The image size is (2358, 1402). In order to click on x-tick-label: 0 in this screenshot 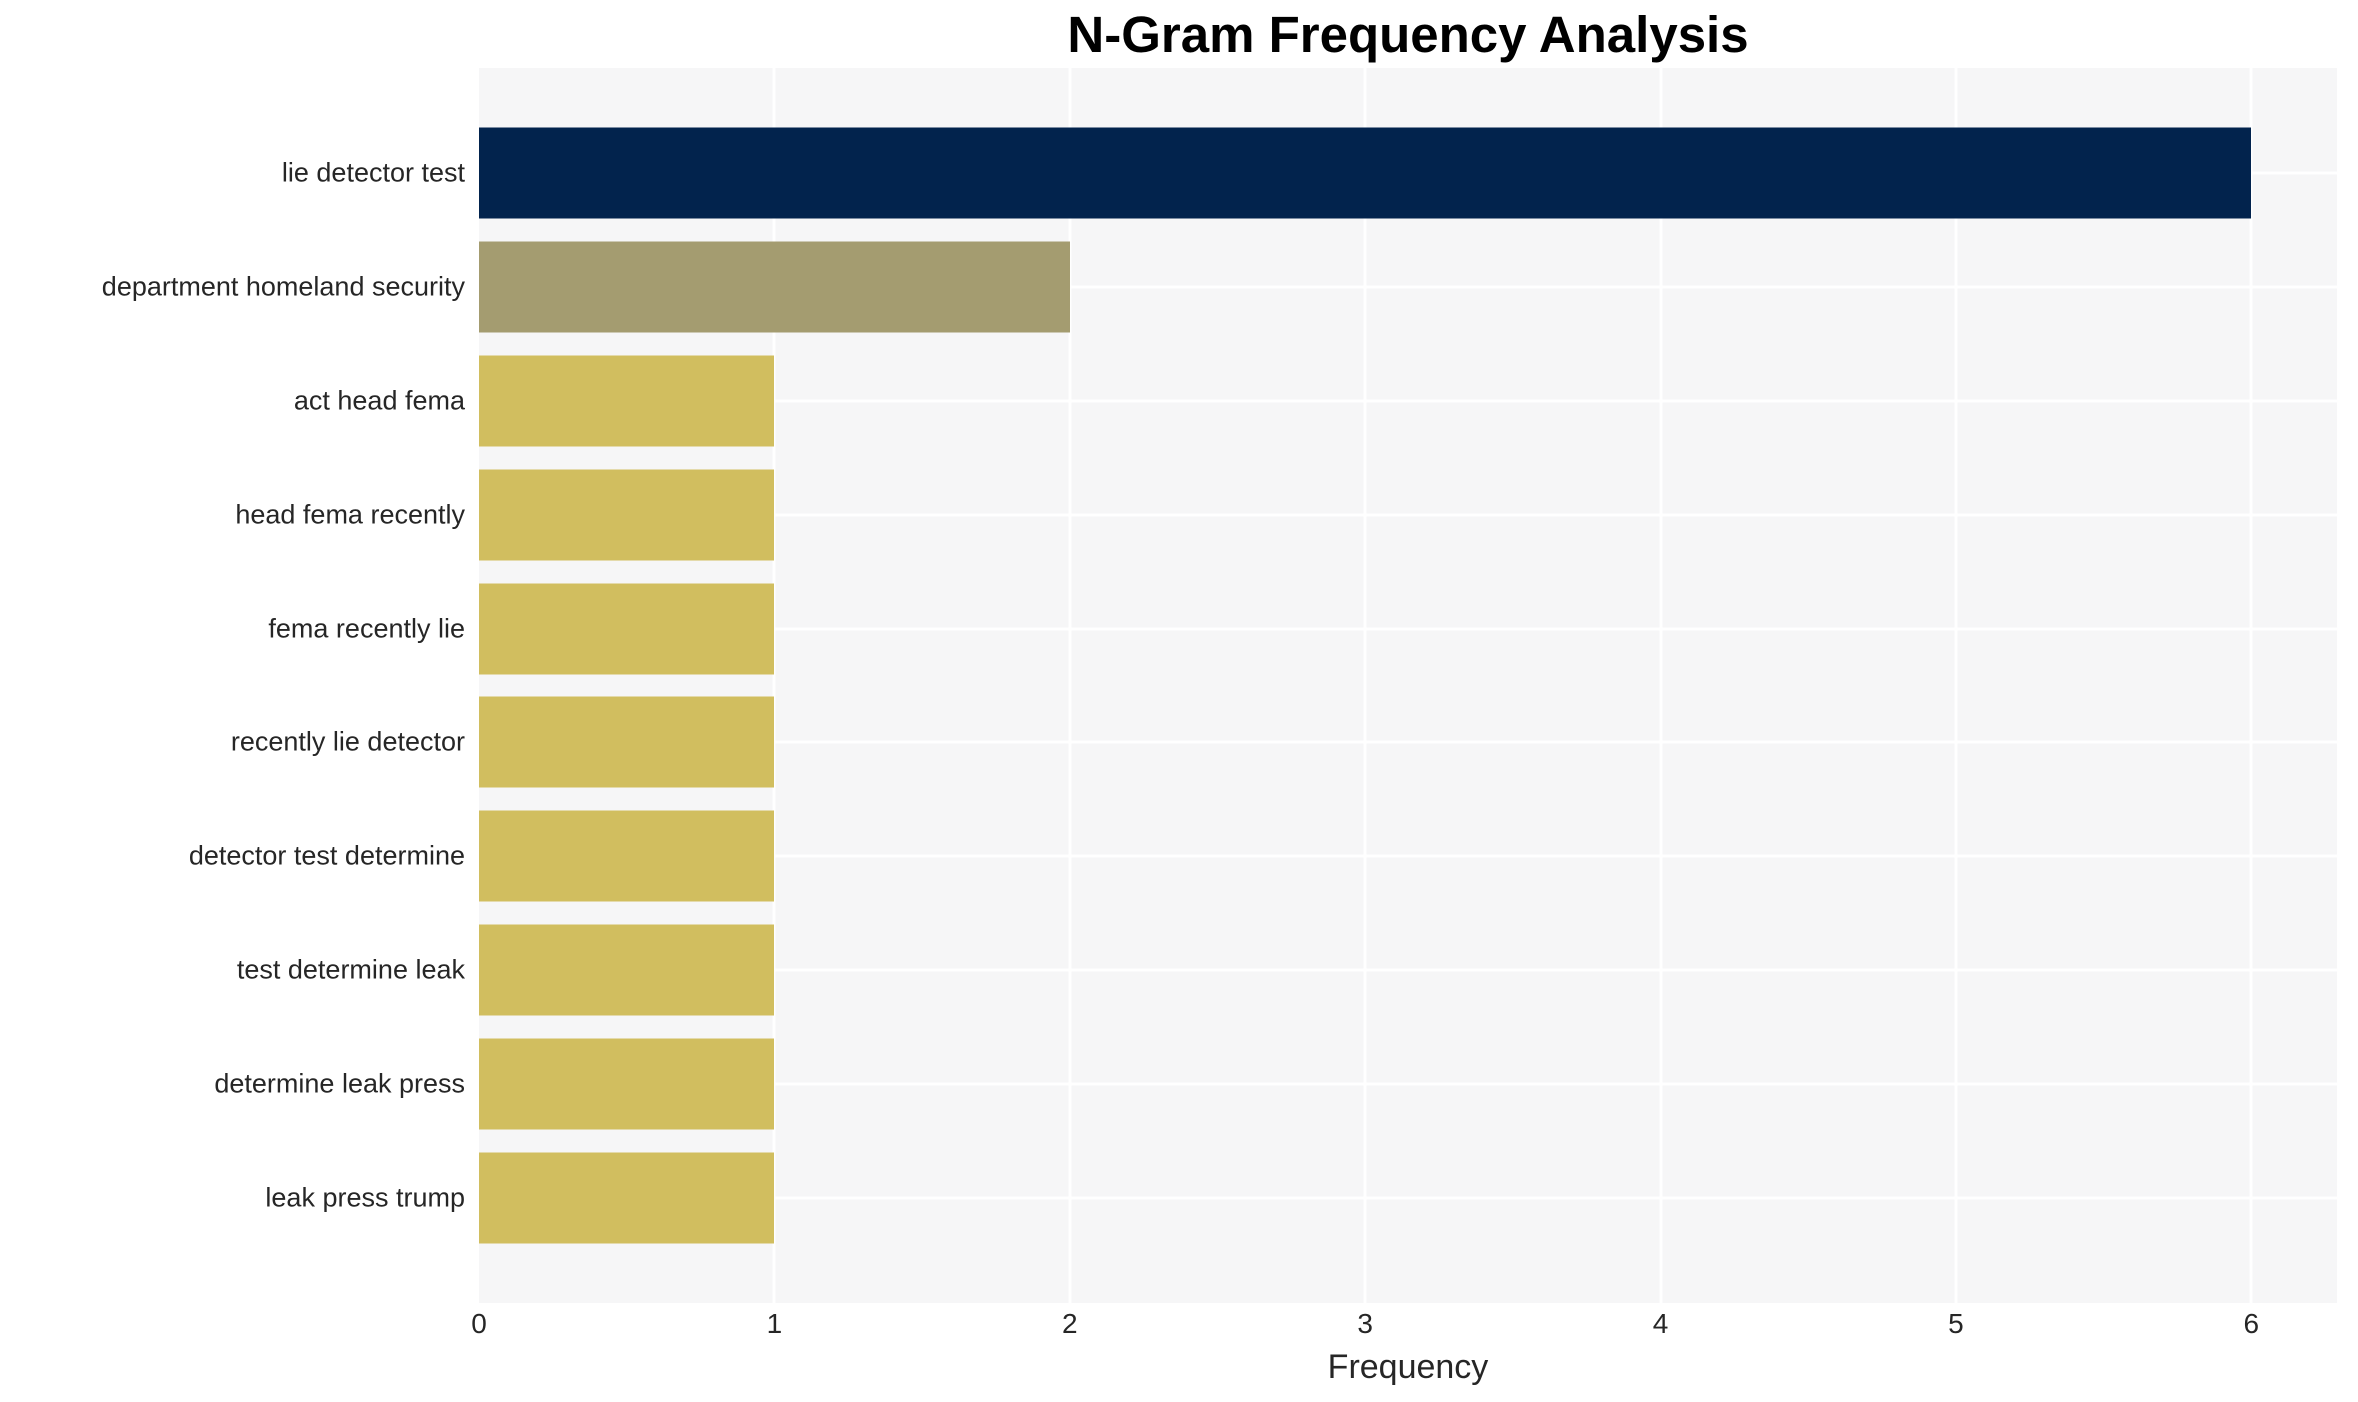, I will do `click(479, 1323)`.